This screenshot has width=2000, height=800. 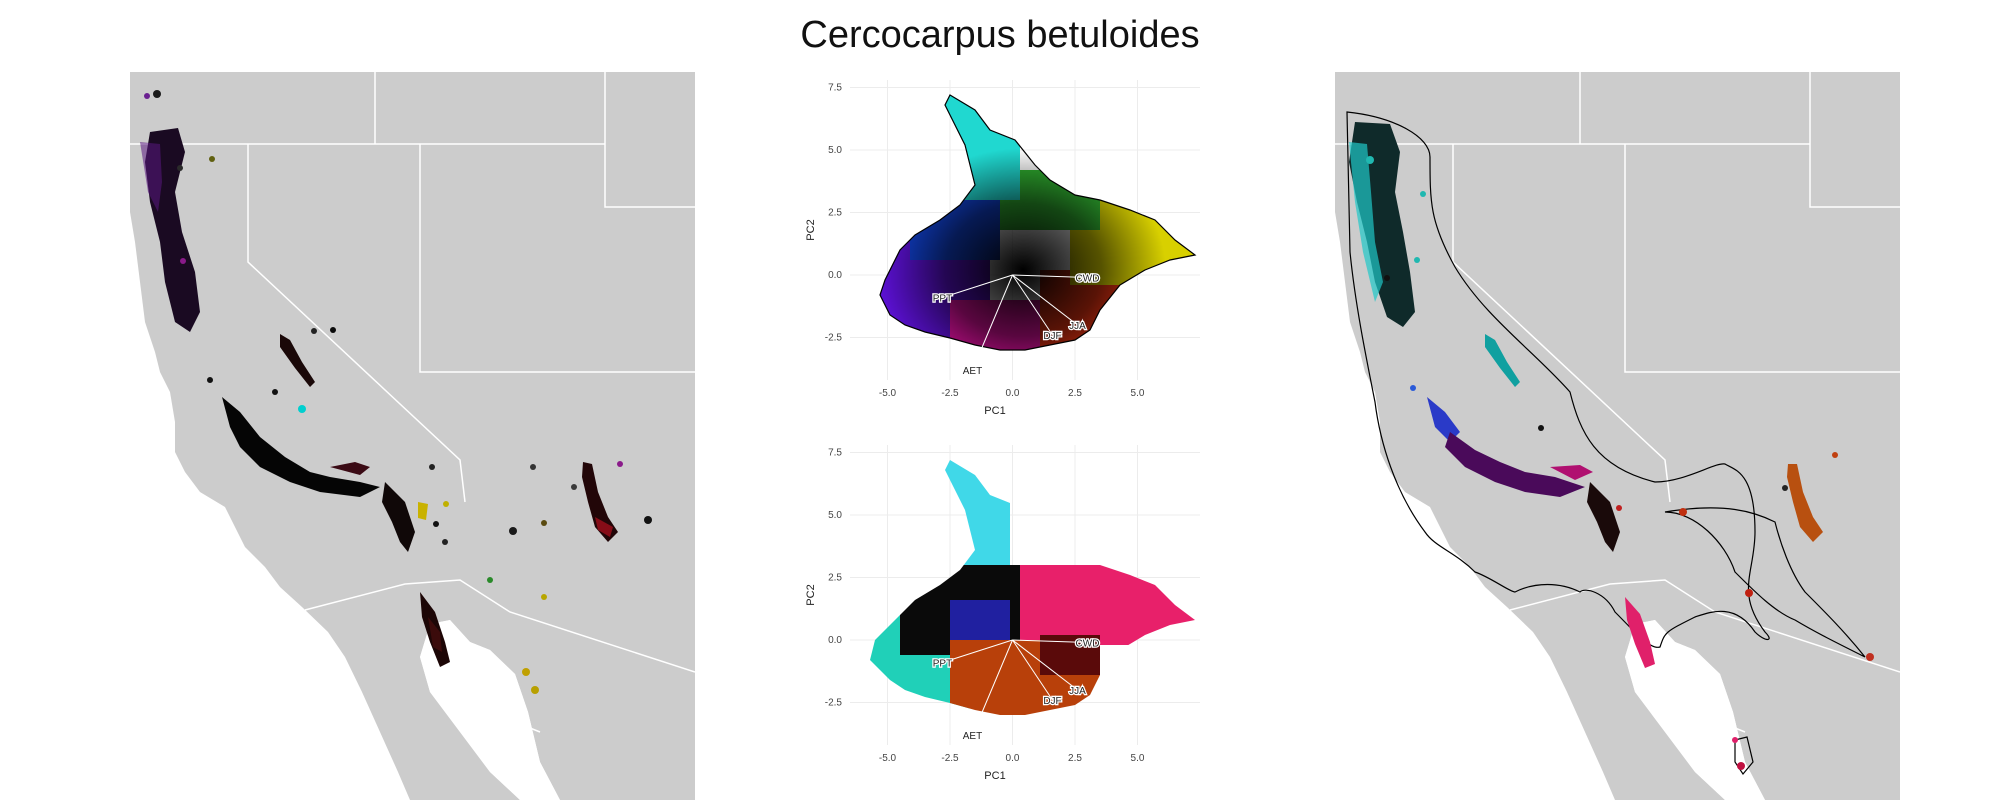 I want to click on patch-arizona, so click(x=600, y=502).